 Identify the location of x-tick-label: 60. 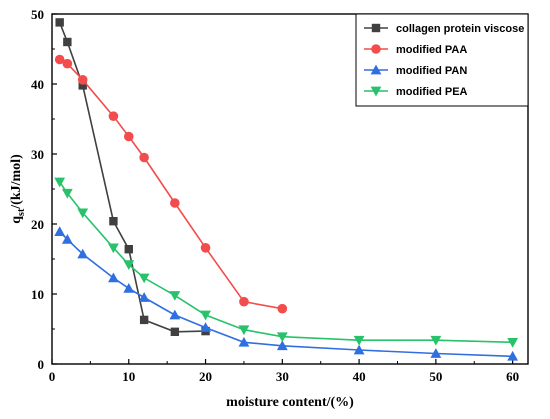
(512, 376).